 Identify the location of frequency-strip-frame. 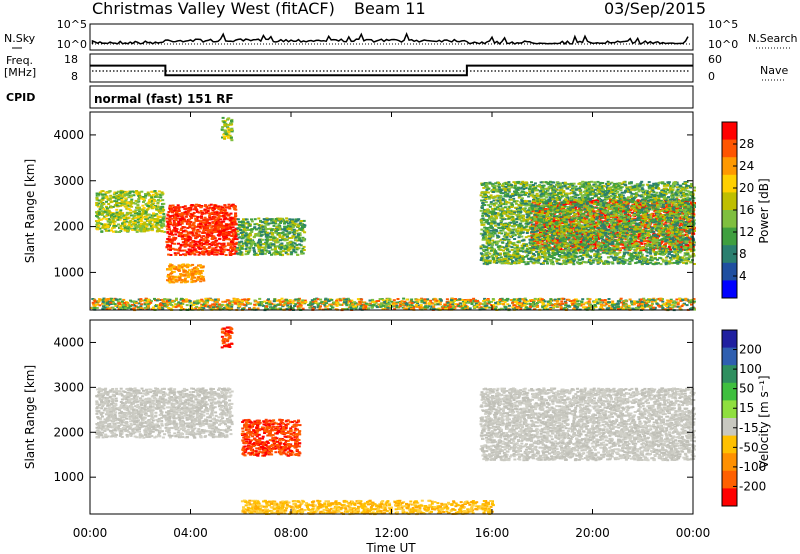
(391, 68).